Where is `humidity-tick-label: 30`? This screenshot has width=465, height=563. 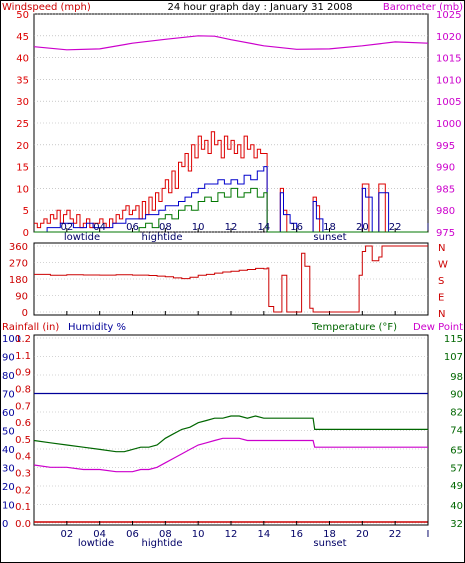
humidity-tick-label: 30 is located at coordinates (8, 469).